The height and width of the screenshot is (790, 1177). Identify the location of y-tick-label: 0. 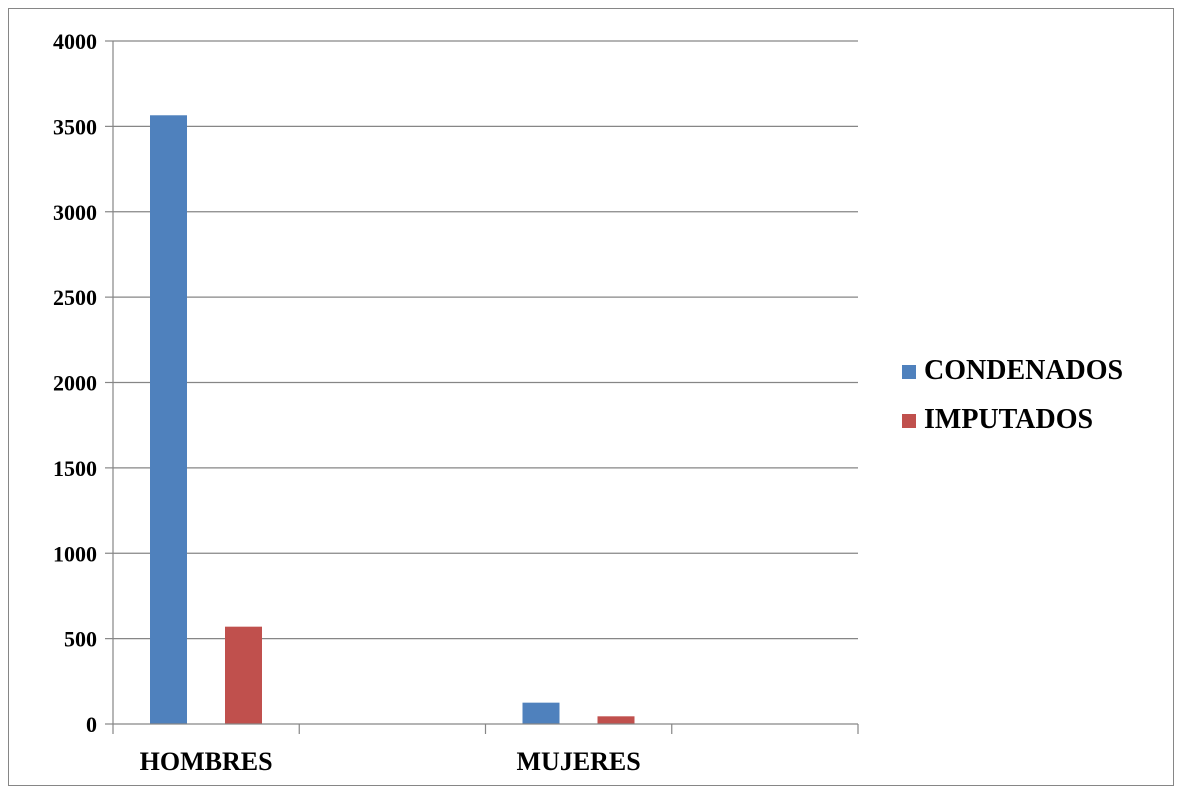
(91, 724).